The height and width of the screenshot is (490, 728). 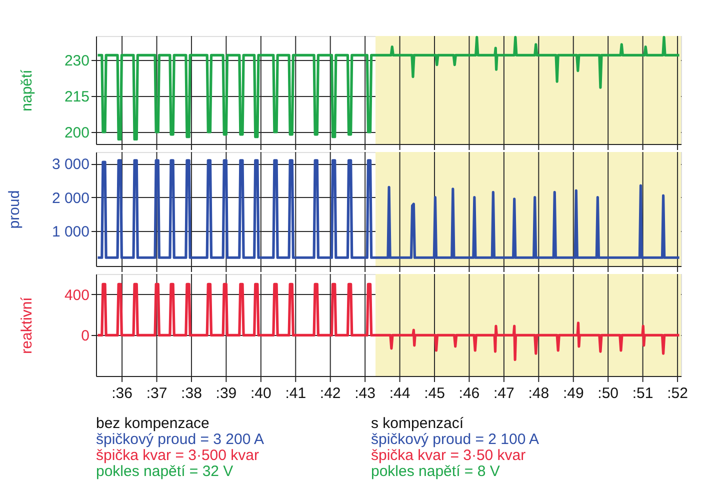 I want to click on line-series, so click(x=388, y=321).